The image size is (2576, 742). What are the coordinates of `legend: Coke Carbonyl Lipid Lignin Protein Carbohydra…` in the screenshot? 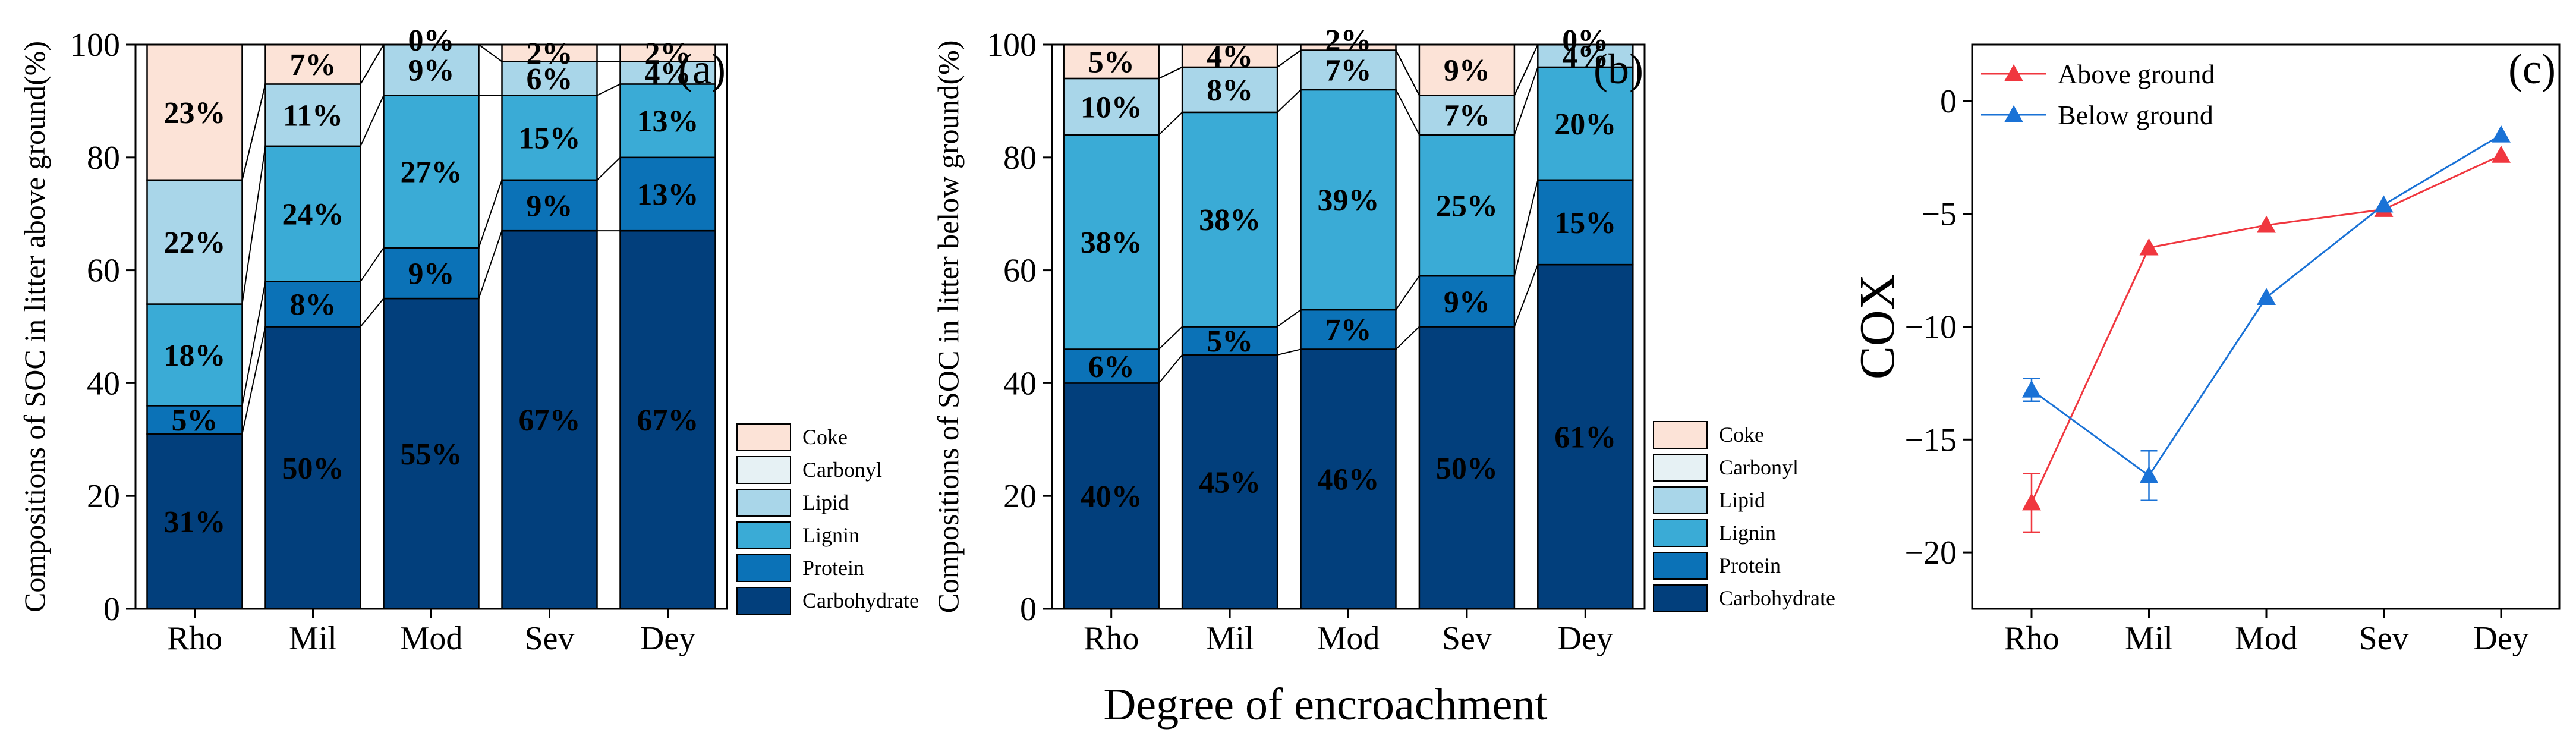 It's located at (827, 519).